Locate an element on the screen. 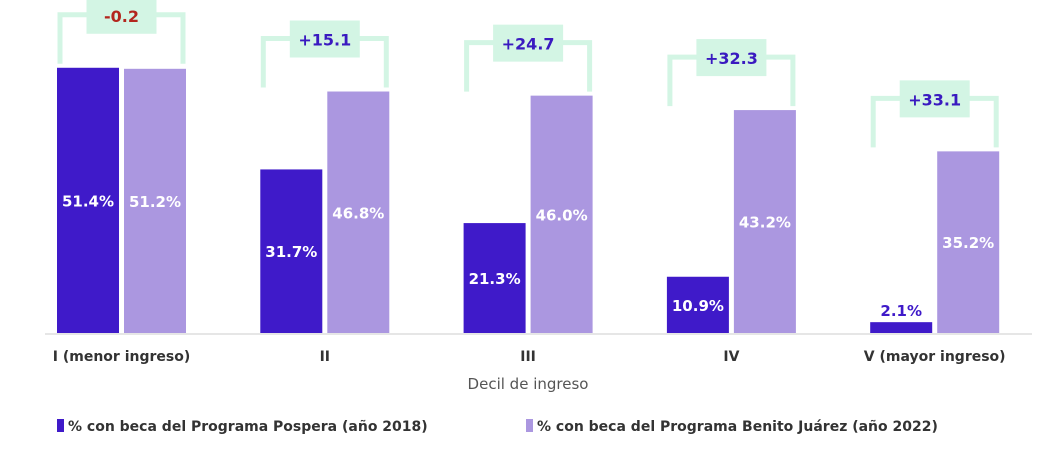 This screenshot has width=1059, height=457. difference-label: +15.1 is located at coordinates (324, 40).